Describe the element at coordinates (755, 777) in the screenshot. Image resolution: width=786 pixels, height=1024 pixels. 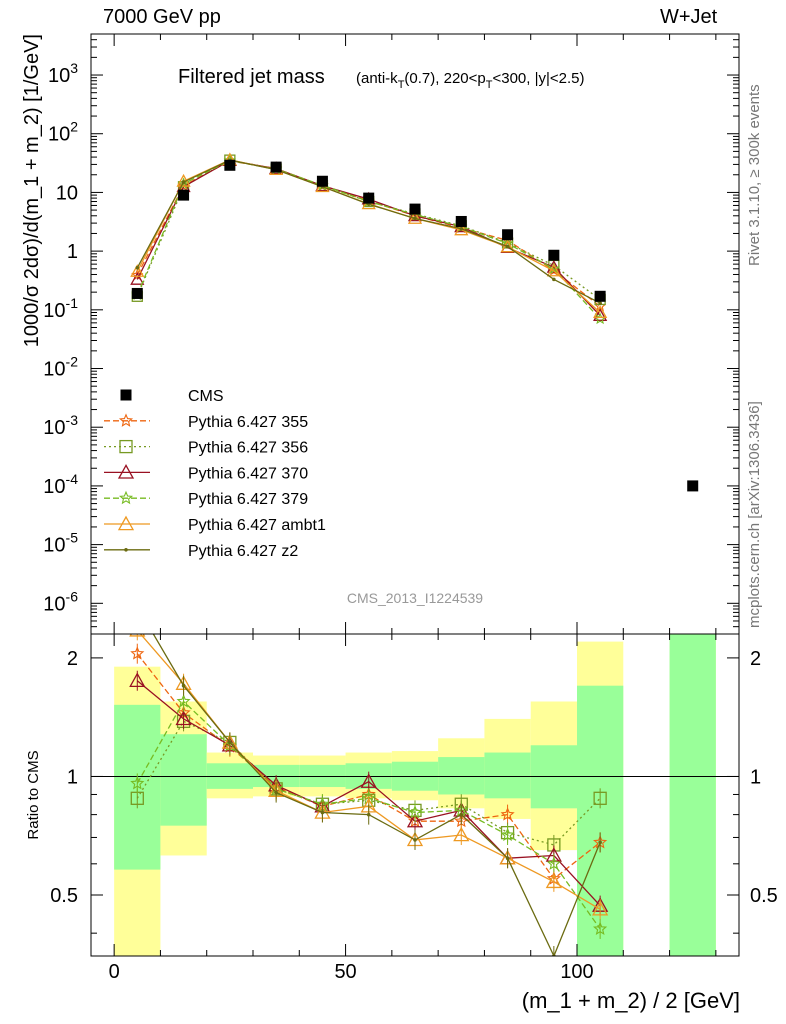
I see `rtick-label-right-1: 1` at that location.